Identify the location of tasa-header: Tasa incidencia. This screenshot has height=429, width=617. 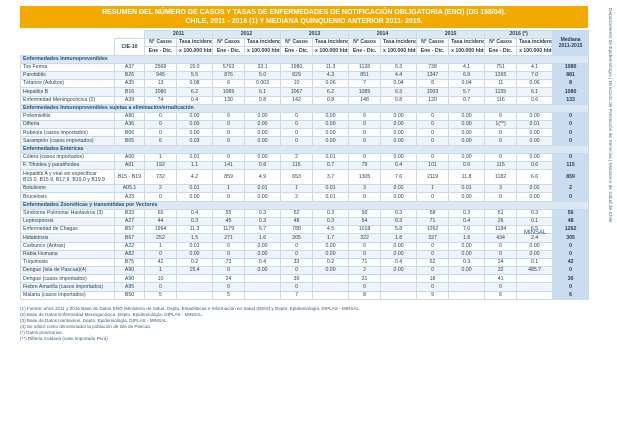
(535, 43).